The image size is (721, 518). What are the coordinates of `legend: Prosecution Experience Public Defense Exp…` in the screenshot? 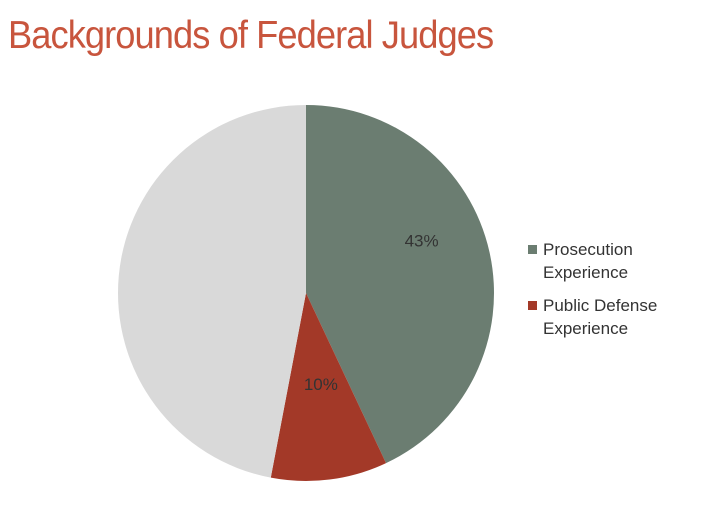 It's located at (603, 294).